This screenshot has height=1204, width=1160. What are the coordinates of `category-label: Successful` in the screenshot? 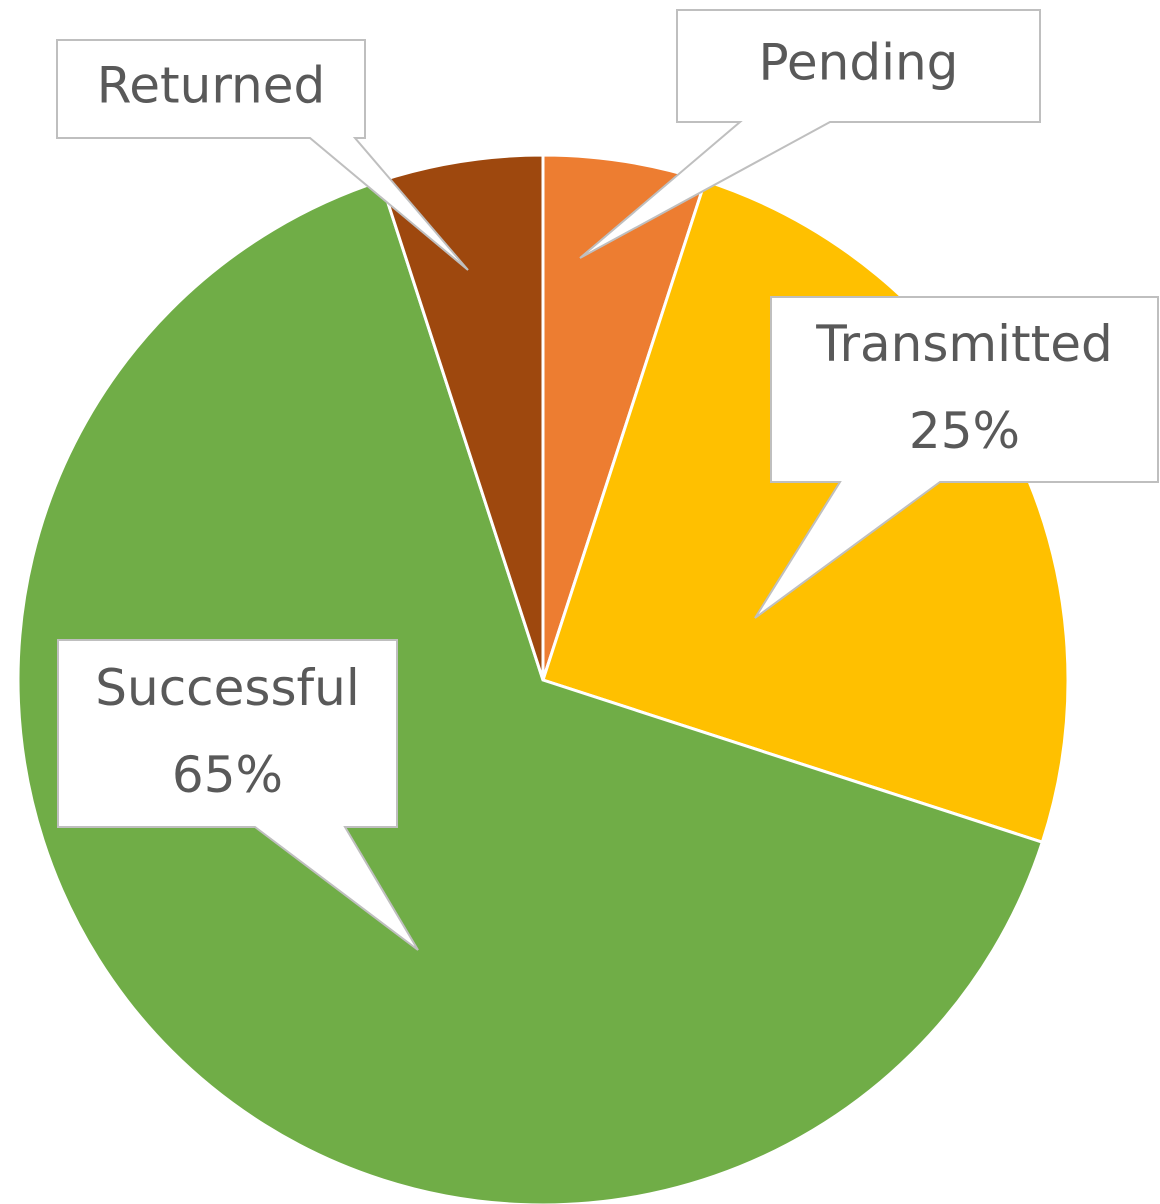 It's located at (227, 688).